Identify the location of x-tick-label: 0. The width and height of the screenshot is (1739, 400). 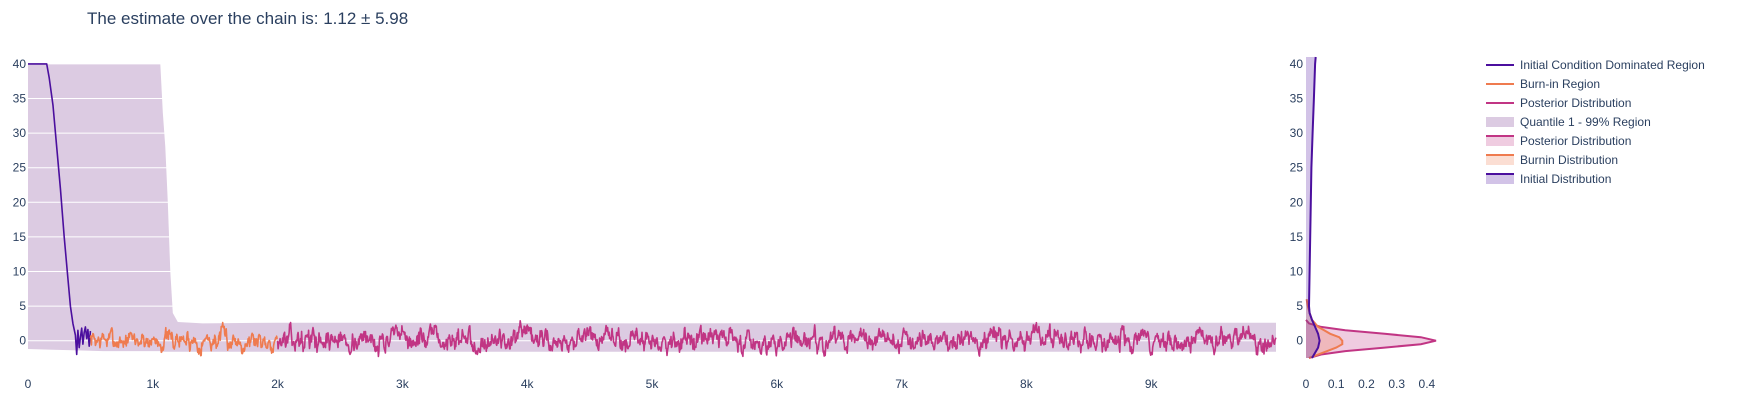
(28, 384).